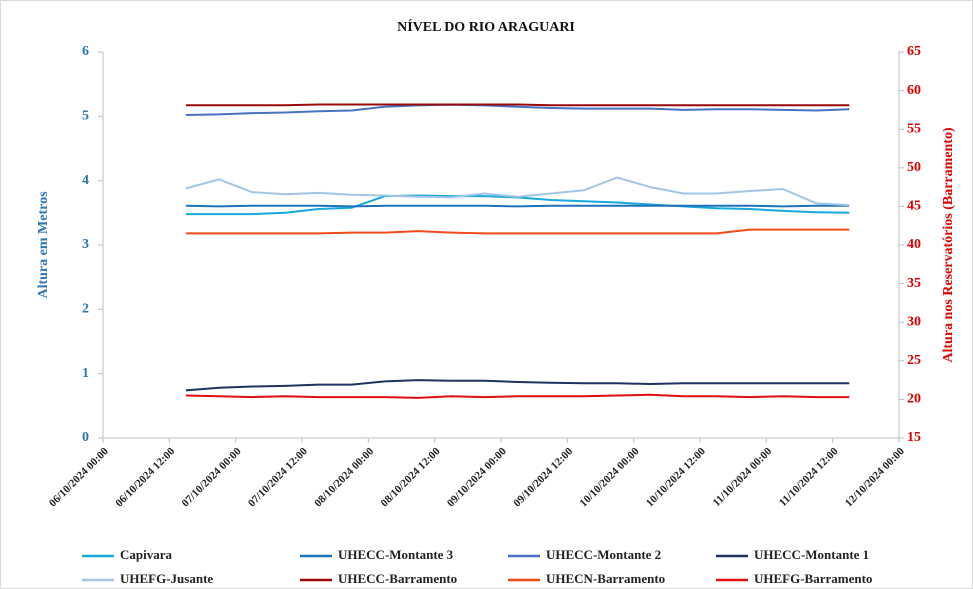 This screenshot has width=973, height=589. I want to click on y2-tick-label: 20, so click(914, 399).